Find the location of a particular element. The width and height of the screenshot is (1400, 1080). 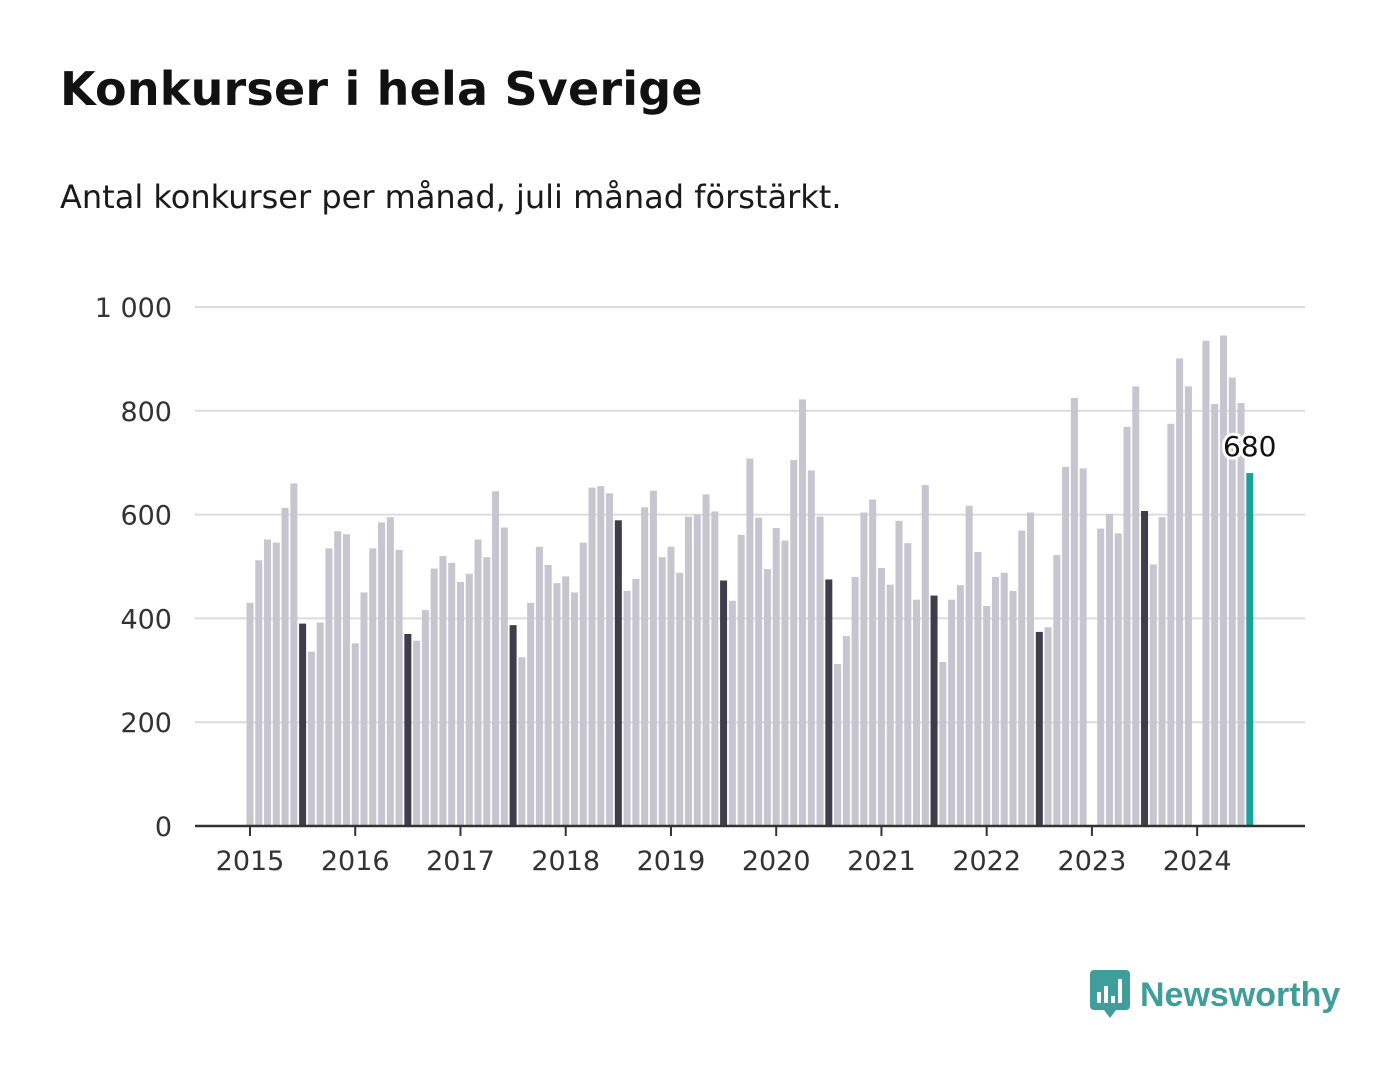

x-tick-label: 2015 is located at coordinates (250, 861).